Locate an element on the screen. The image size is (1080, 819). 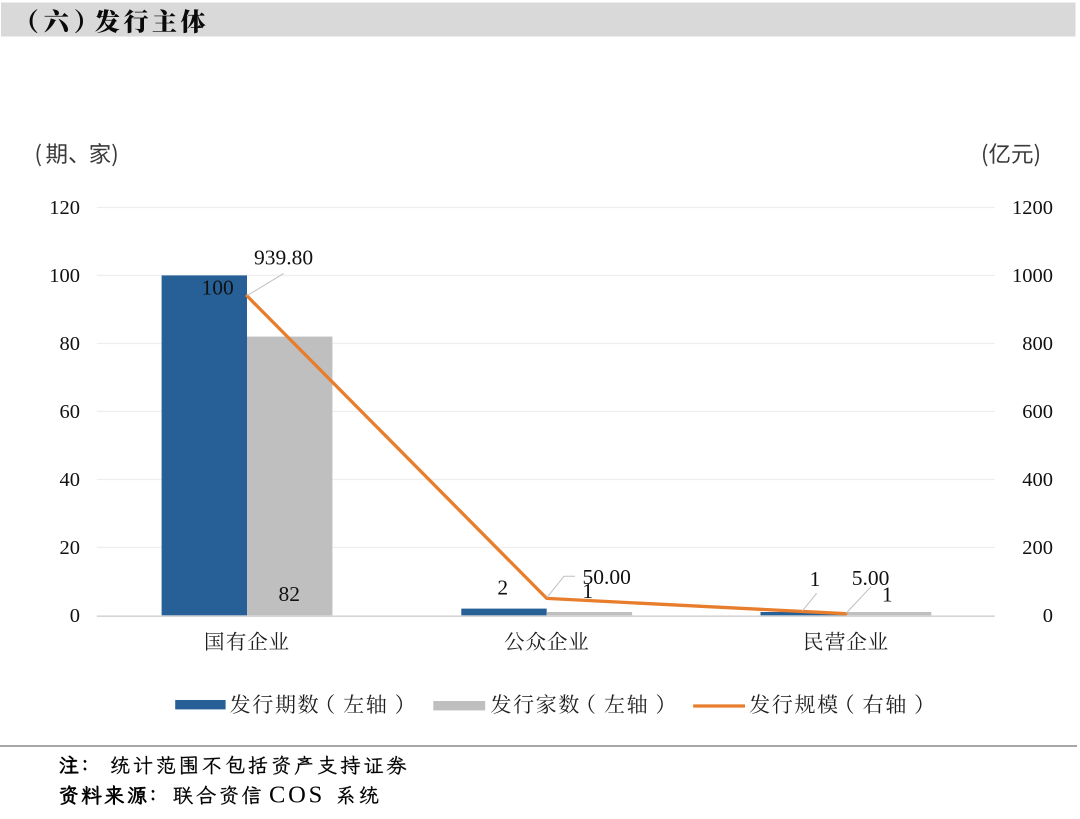
svg-text: 200 is located at coordinates (1037, 548).